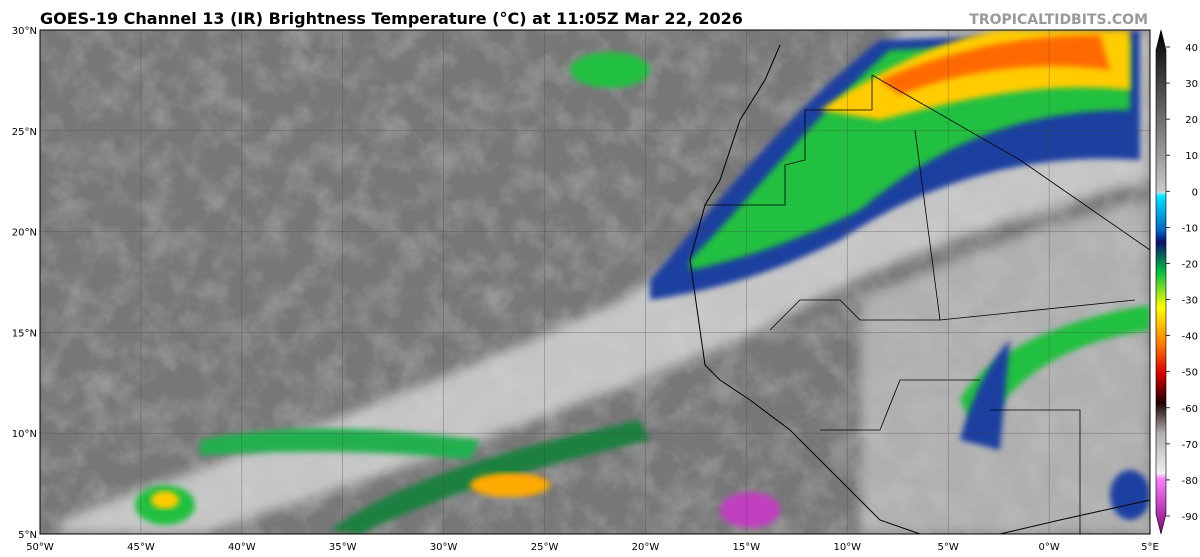  What do you see at coordinates (24, 132) in the screenshot?
I see `lat-label: 25°N` at bounding box center [24, 132].